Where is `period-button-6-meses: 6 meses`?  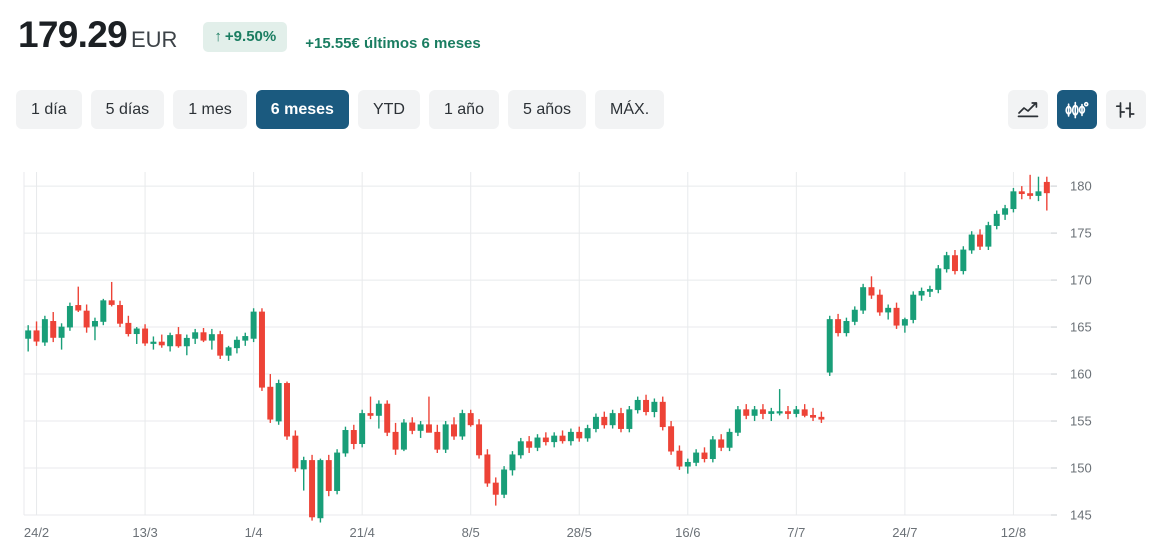 period-button-6-meses: 6 meses is located at coordinates (302, 109).